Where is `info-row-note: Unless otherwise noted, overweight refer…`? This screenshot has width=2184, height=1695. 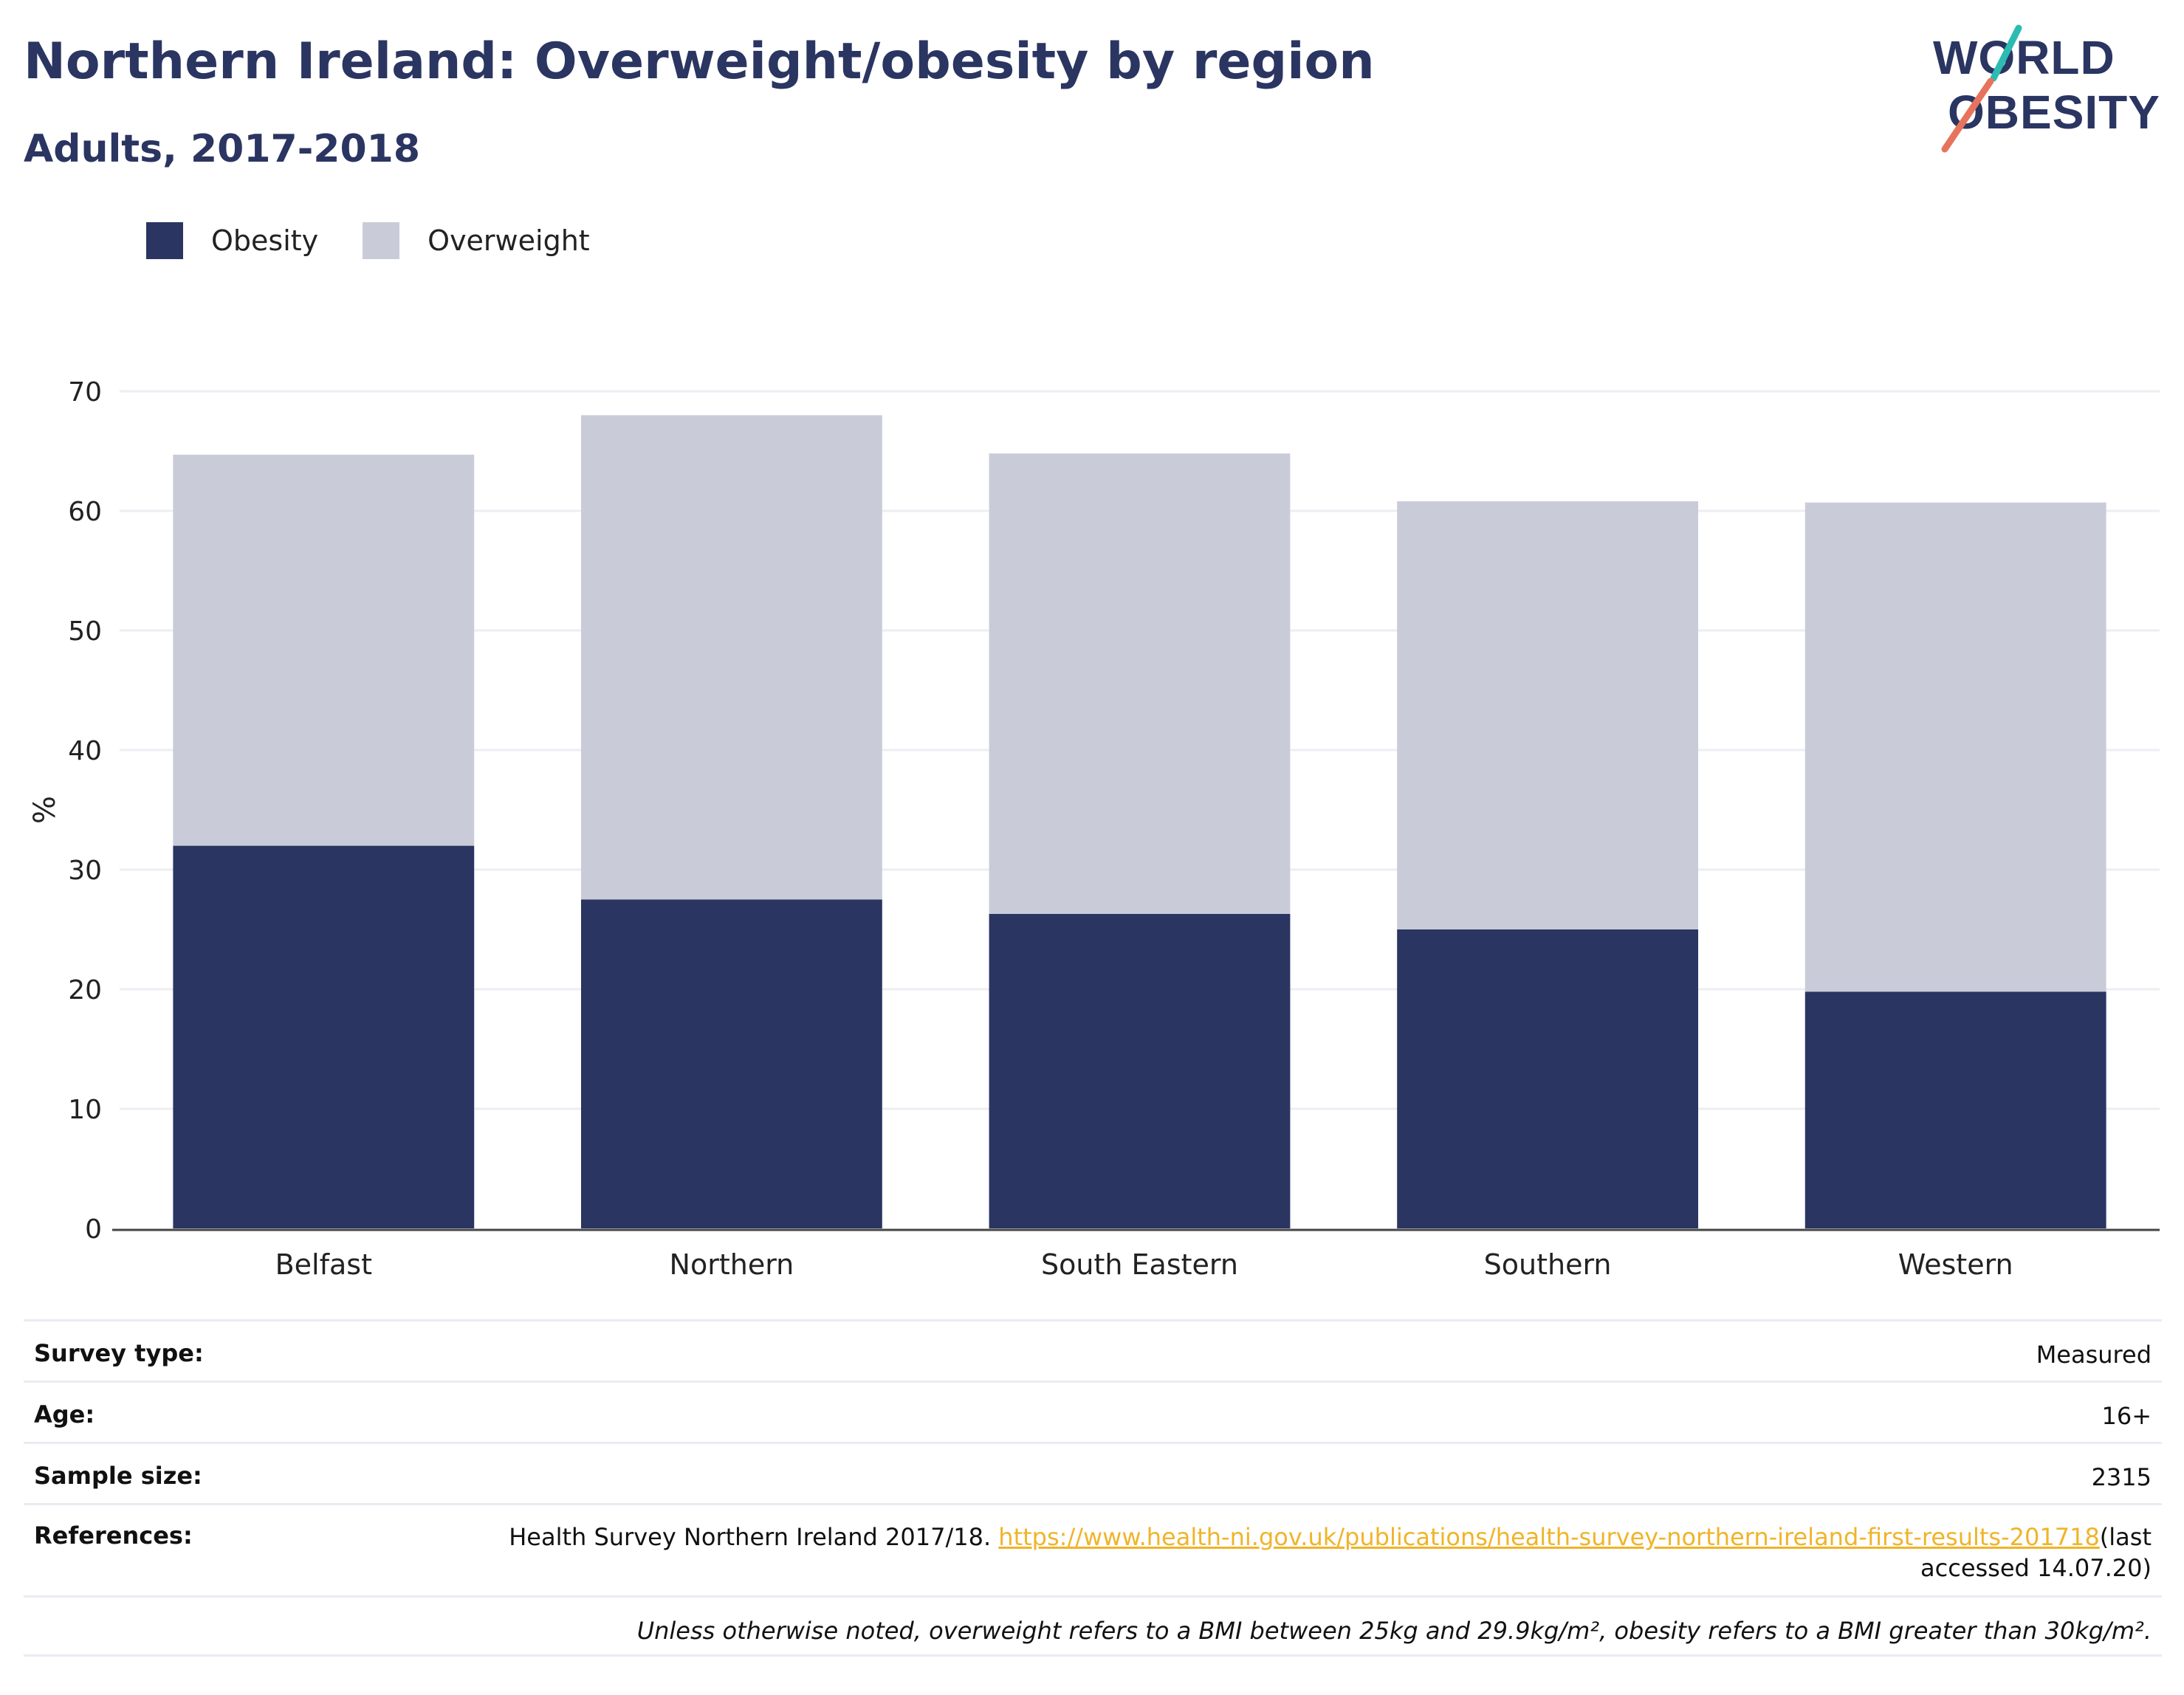
info-row-note: Unless otherwise noted, overweight refer… is located at coordinates (1093, 1626).